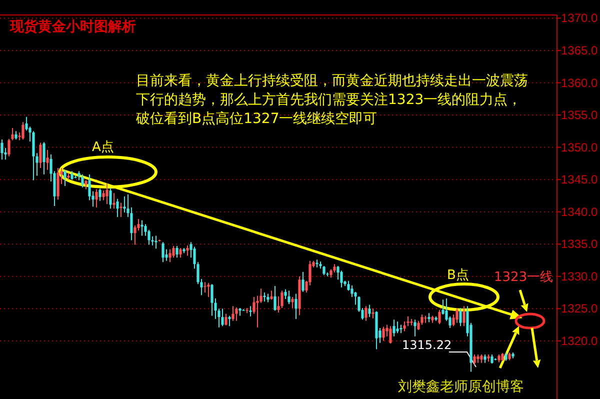  What do you see at coordinates (579, 179) in the screenshot?
I see `y-tick-label: 1345.0` at bounding box center [579, 179].